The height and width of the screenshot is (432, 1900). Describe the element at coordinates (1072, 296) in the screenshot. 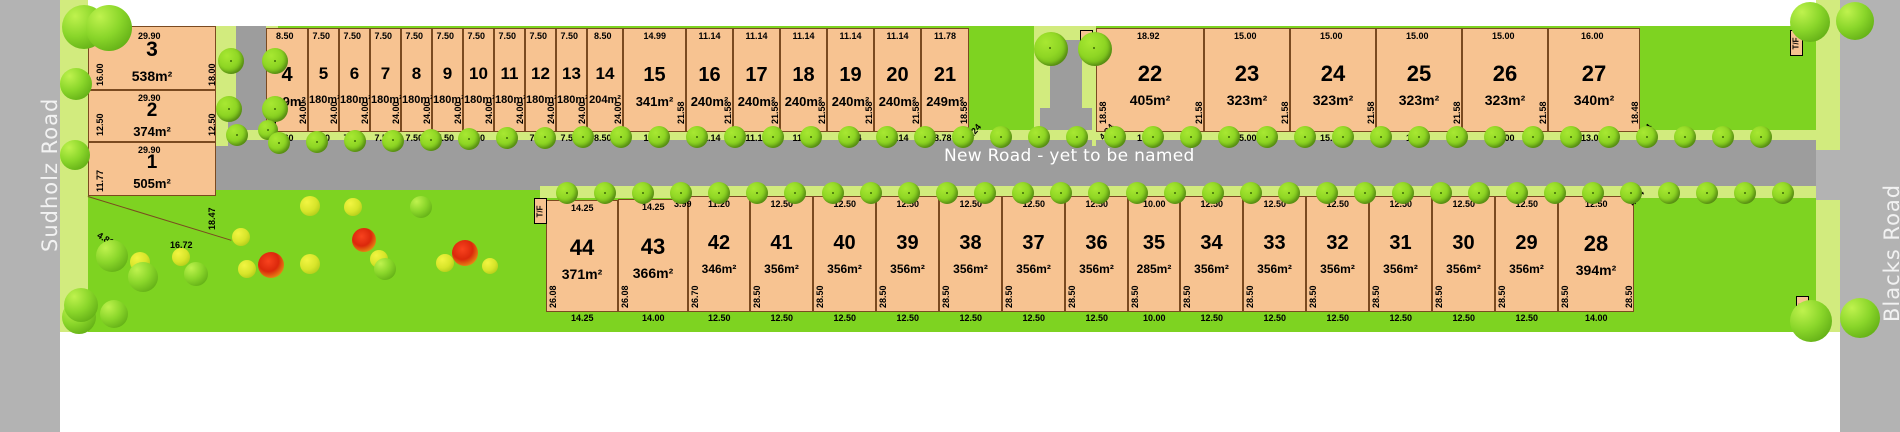

I see `lot-36-dim-left: 28.50` at that location.